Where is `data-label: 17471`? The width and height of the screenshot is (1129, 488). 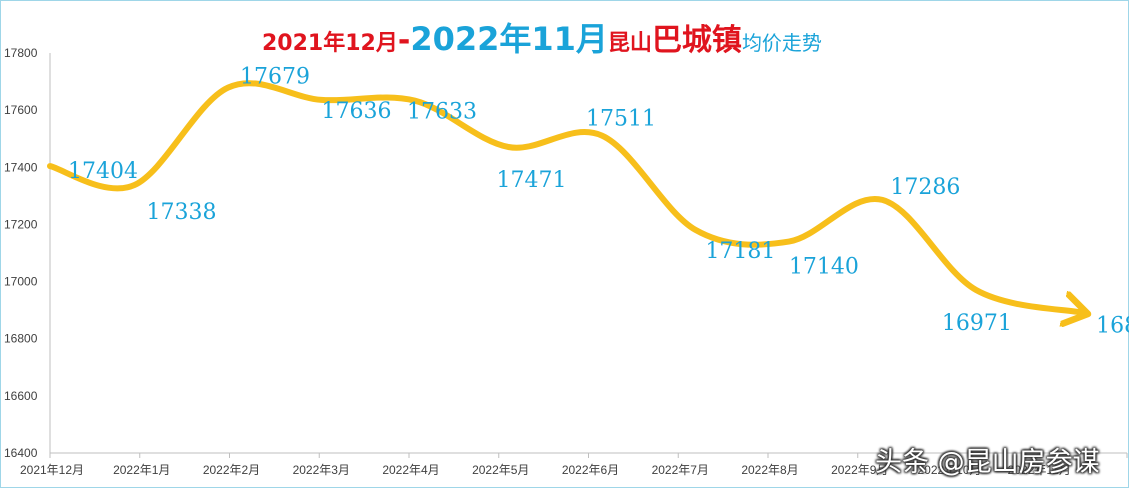
data-label: 17471 is located at coordinates (531, 180).